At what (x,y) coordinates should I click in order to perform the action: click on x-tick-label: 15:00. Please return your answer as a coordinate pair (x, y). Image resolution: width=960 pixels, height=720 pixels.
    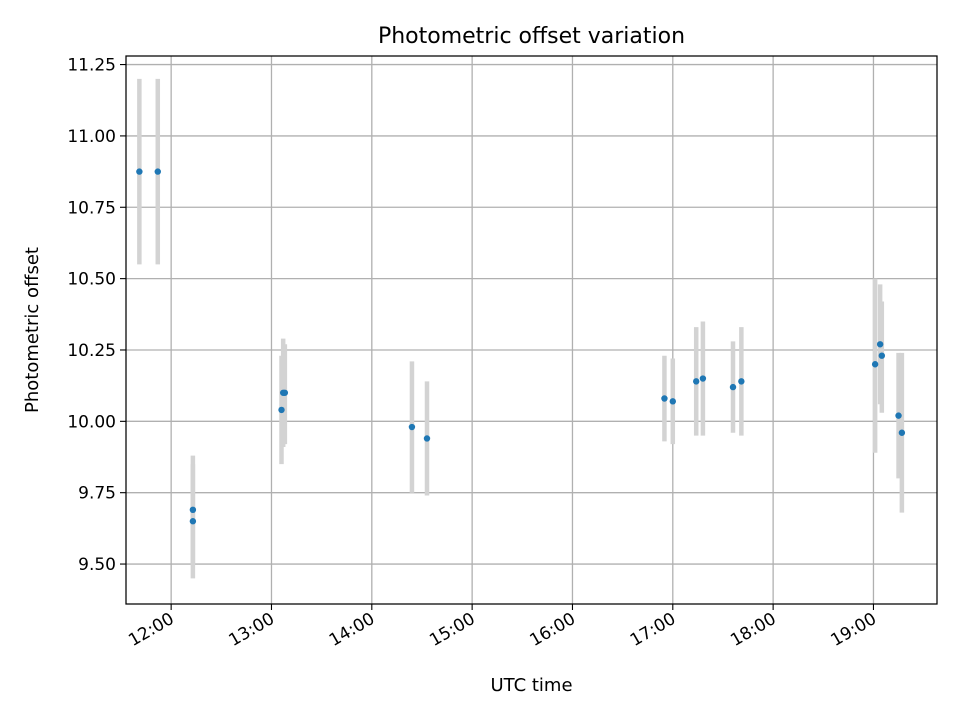
    Looking at the image, I should click on (452, 630).